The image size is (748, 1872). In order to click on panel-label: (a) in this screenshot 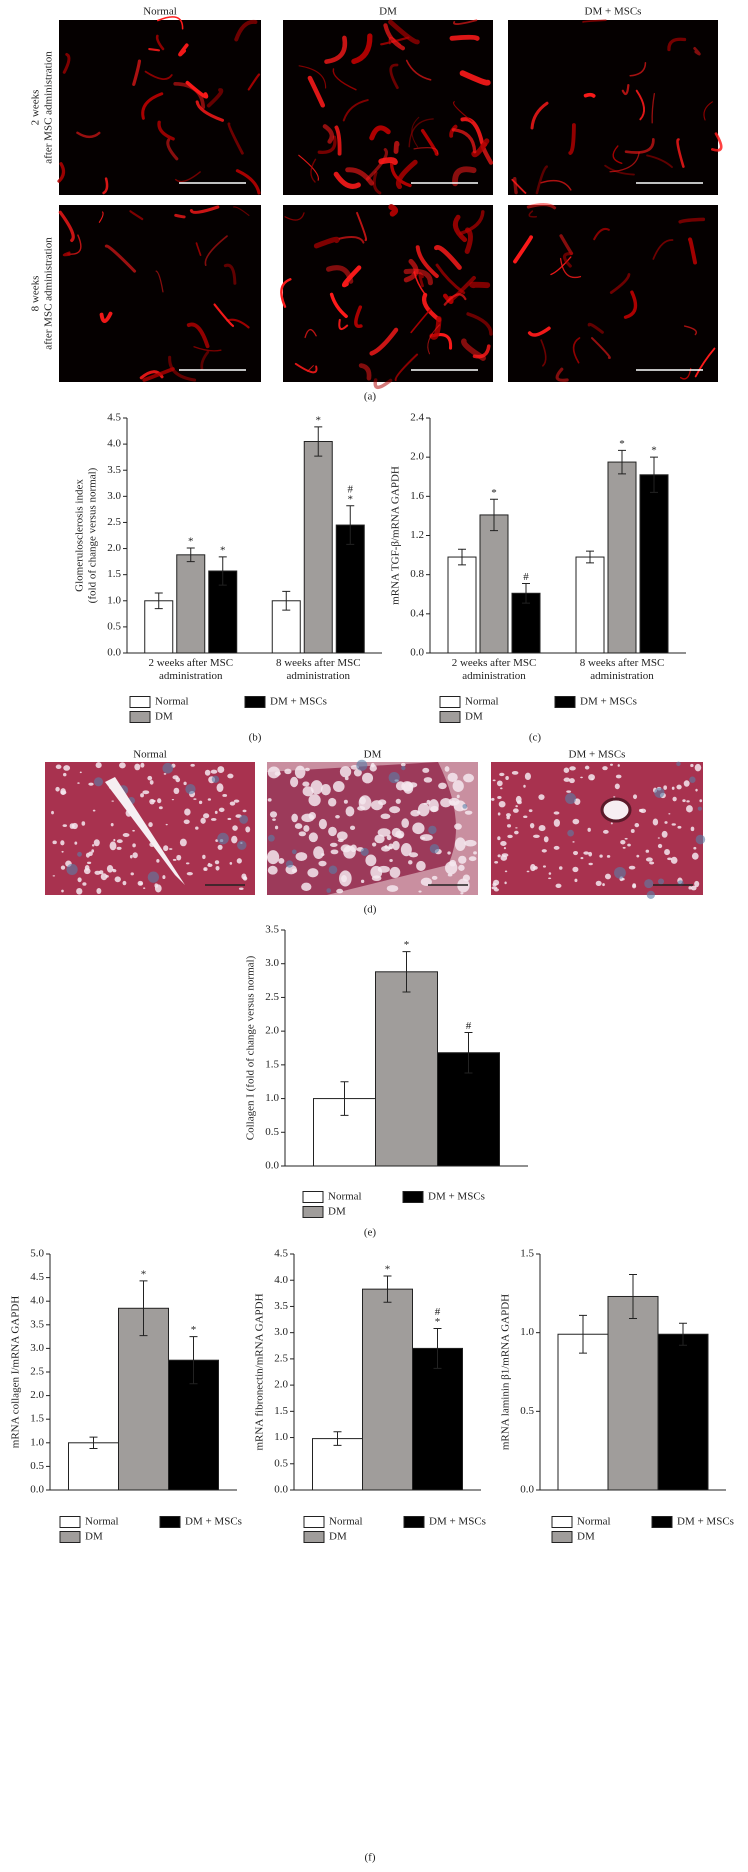, I will do `click(370, 397)`.